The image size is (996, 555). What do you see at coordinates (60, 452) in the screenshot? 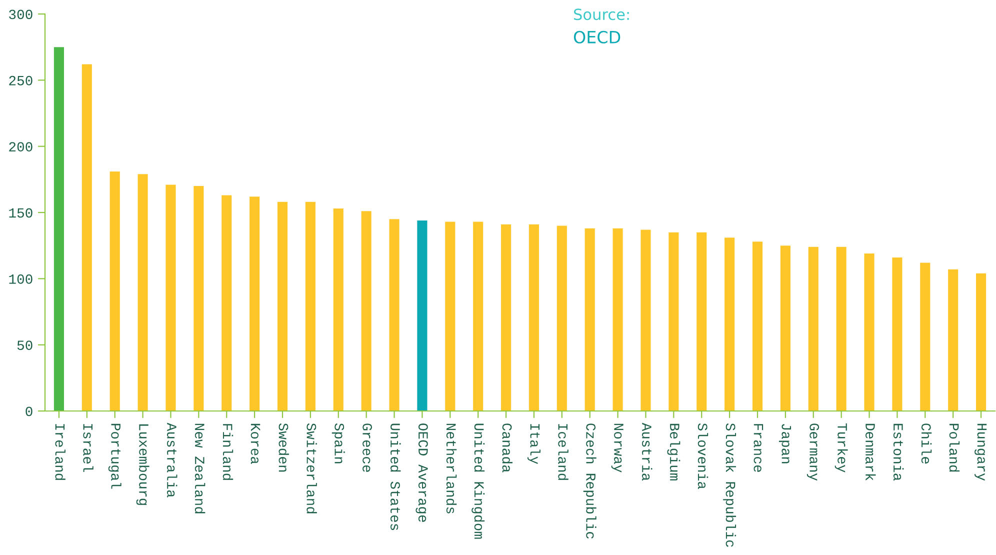
I see `x-tick-label: Ireland` at bounding box center [60, 452].